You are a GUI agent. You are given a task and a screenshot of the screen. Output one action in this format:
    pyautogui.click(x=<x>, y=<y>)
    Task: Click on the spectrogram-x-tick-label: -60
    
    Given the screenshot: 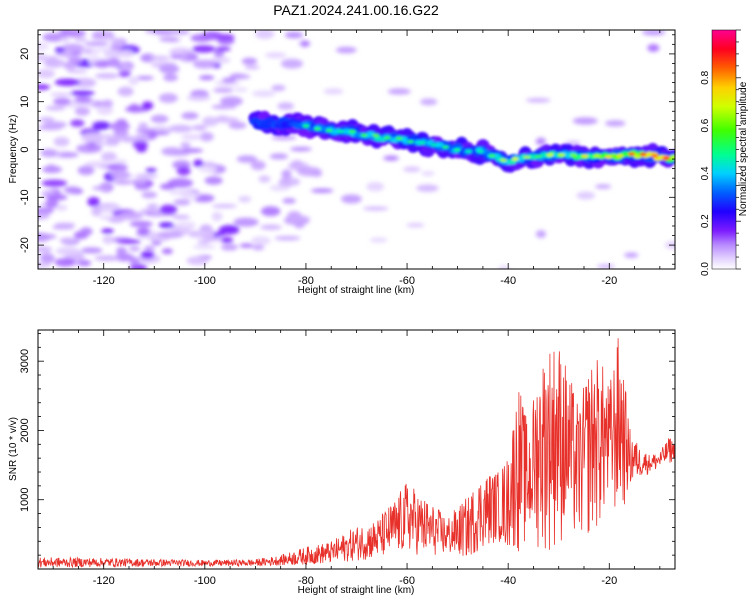 What is the action you would take?
    pyautogui.click(x=407, y=281)
    